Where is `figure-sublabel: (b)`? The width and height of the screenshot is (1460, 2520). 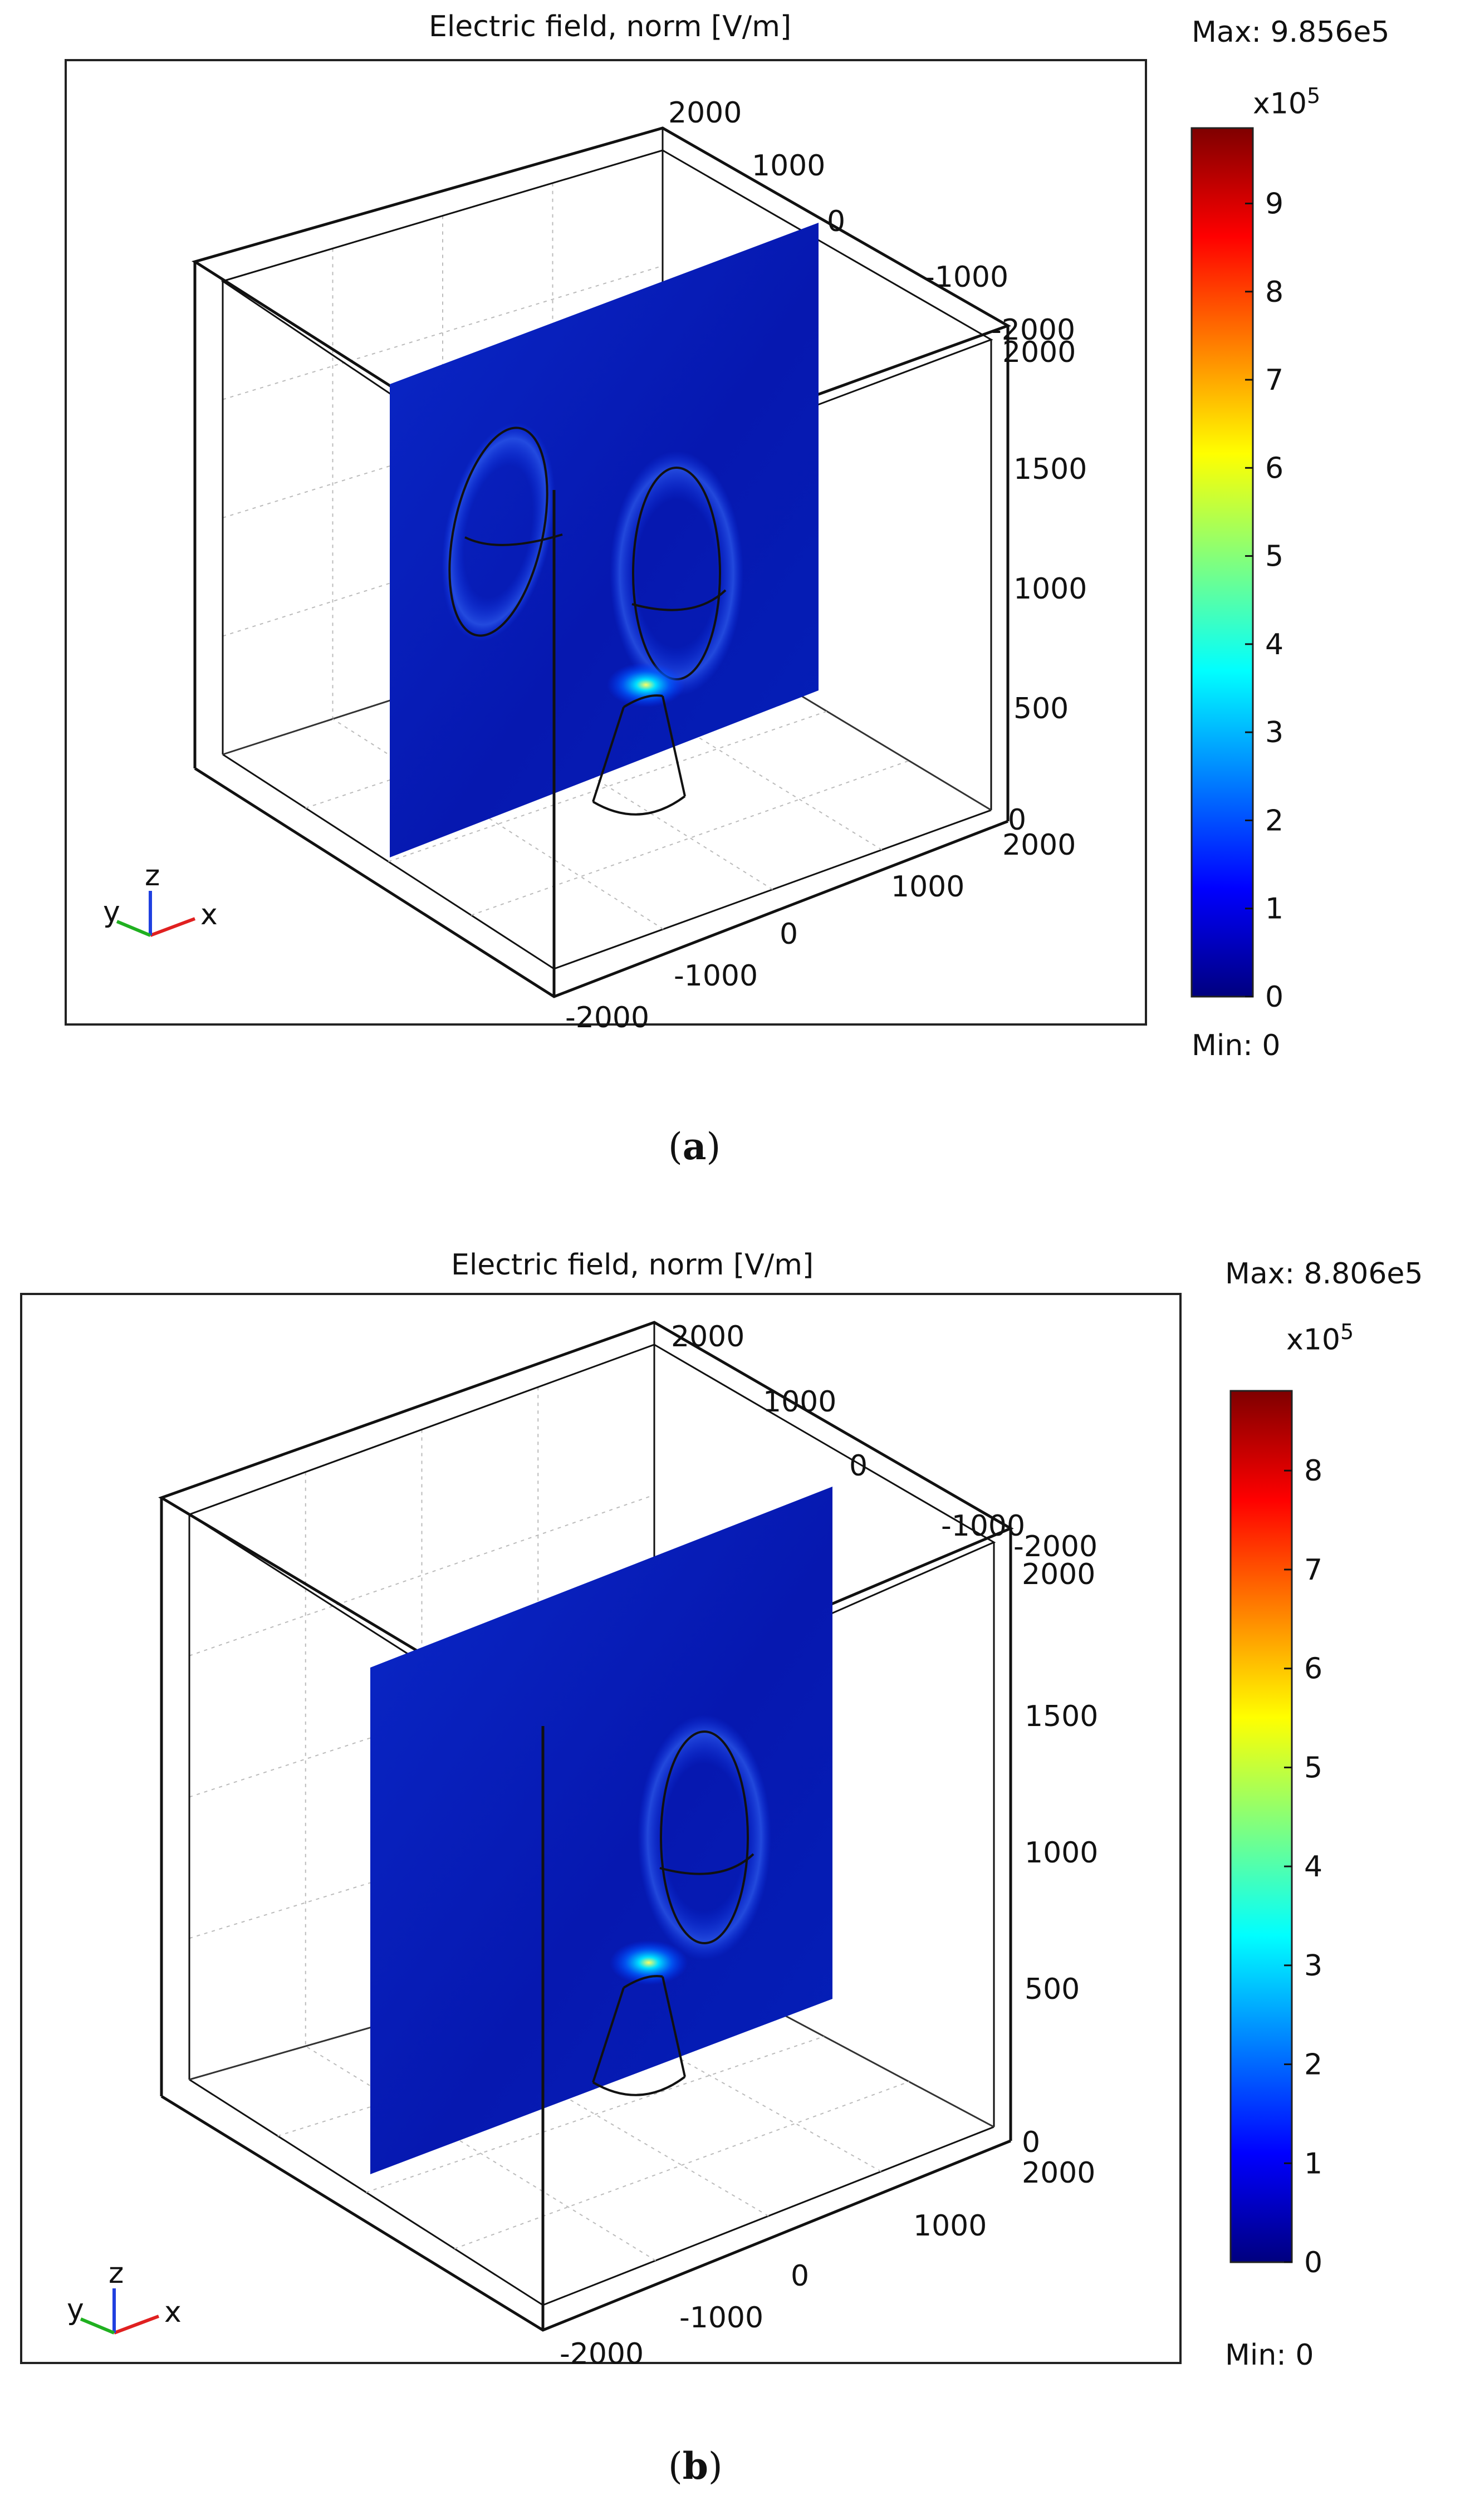 figure-sublabel: (b) is located at coordinates (695, 2466).